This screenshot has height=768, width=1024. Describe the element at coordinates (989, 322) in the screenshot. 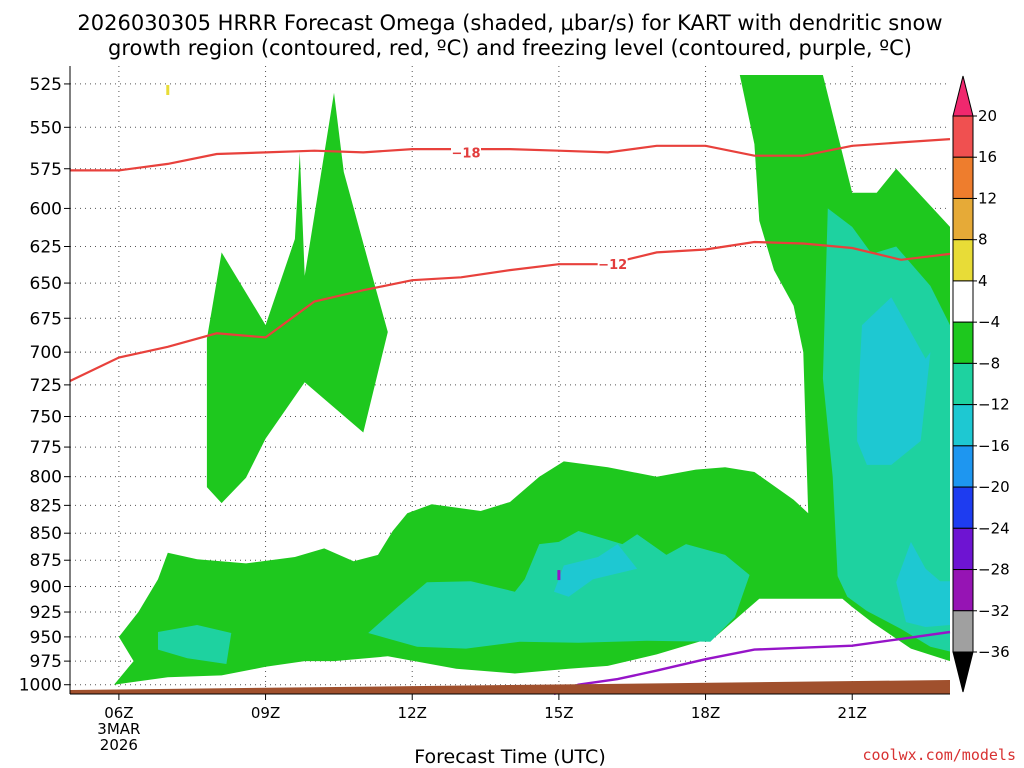

I see `colorbar-label-5: −4` at that location.